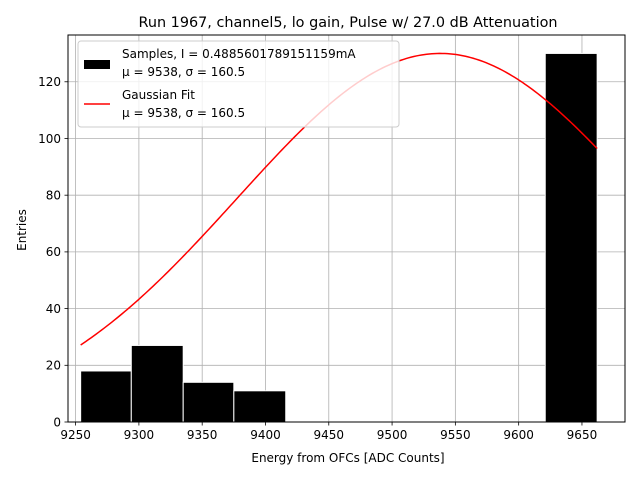 Image resolution: width=640 pixels, height=480 pixels. I want to click on y-tick-label: 40, so click(53, 309).